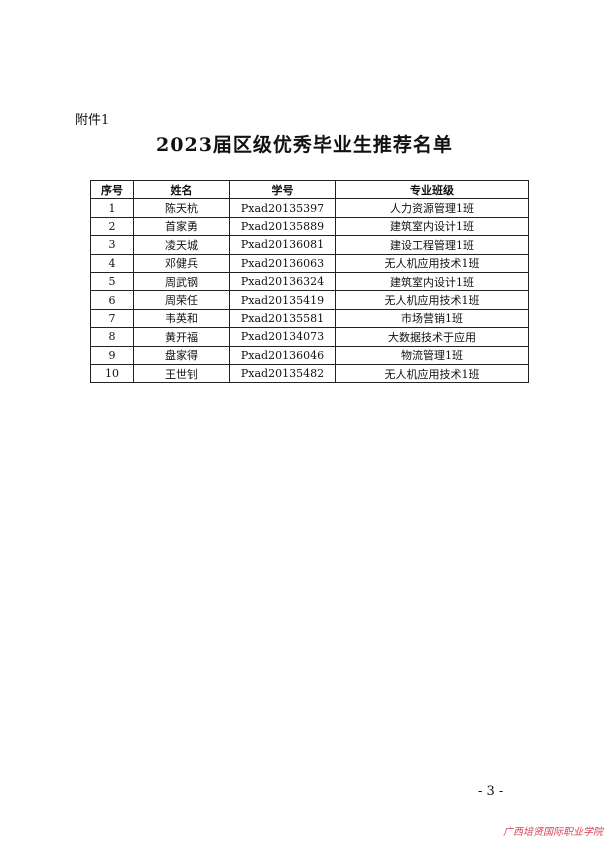 Image resolution: width=609 pixels, height=861 pixels. Describe the element at coordinates (282, 226) in the screenshot. I see `student-id: Pxad20135889` at that location.